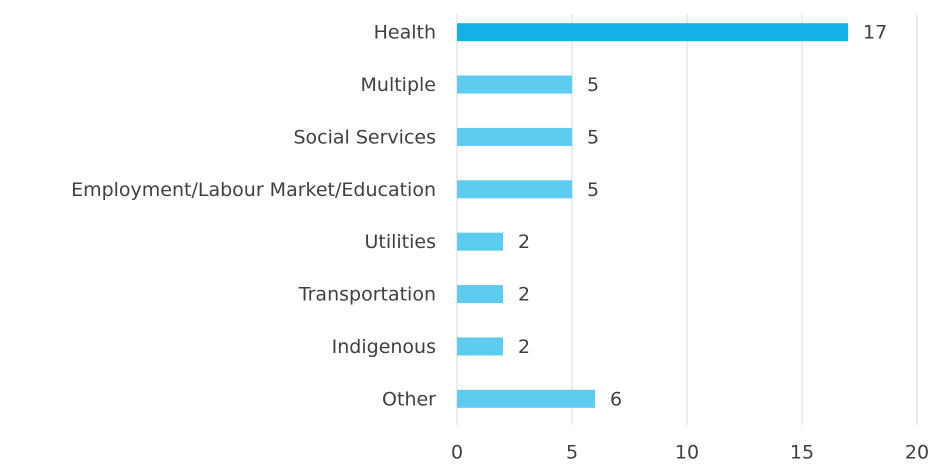 This screenshot has width=937, height=469. I want to click on y-tick-label: Other, so click(409, 399).